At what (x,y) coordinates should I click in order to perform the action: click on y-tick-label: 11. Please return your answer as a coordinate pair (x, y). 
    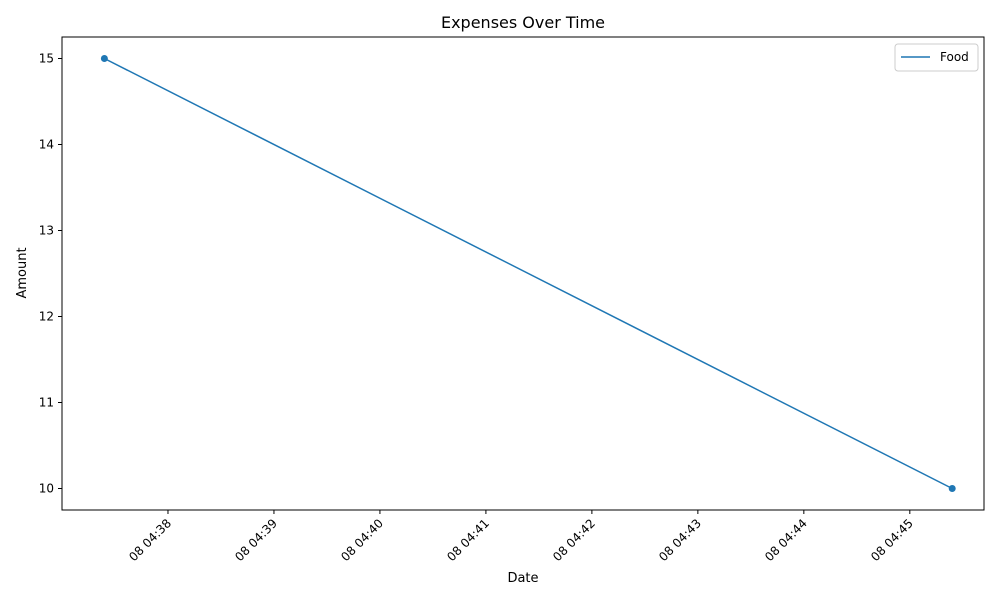
    Looking at the image, I should click on (46, 403).